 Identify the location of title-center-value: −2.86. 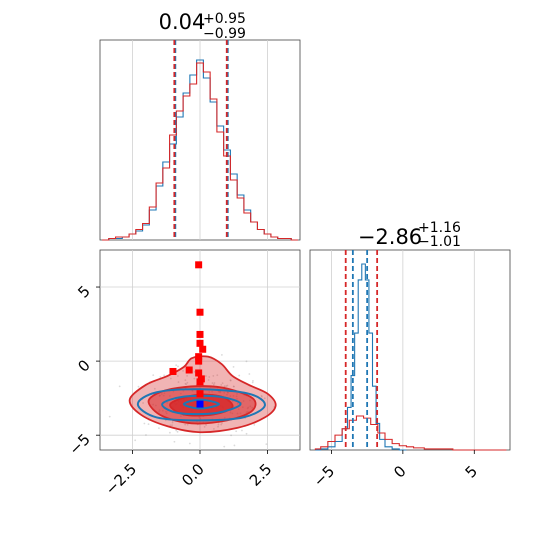
(390, 237).